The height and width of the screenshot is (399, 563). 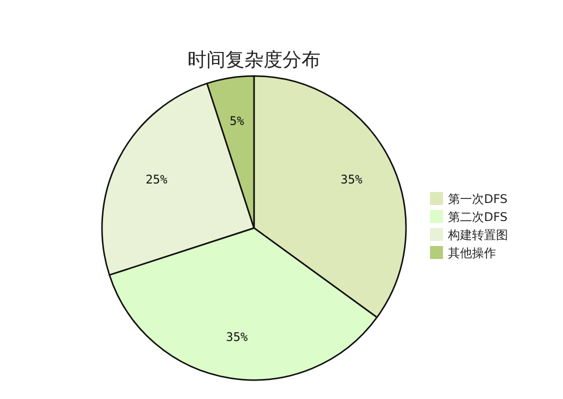 What do you see at coordinates (254, 60) in the screenshot?
I see `chart-title: 时间复杂度分布` at bounding box center [254, 60].